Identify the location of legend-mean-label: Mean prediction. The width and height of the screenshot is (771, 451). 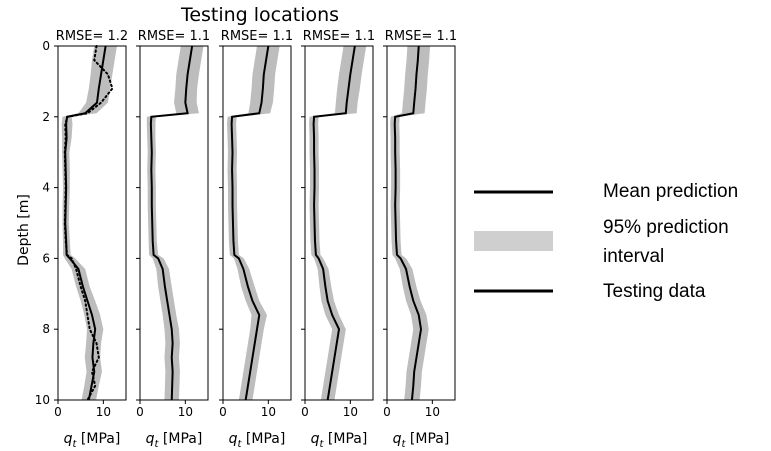
(670, 191).